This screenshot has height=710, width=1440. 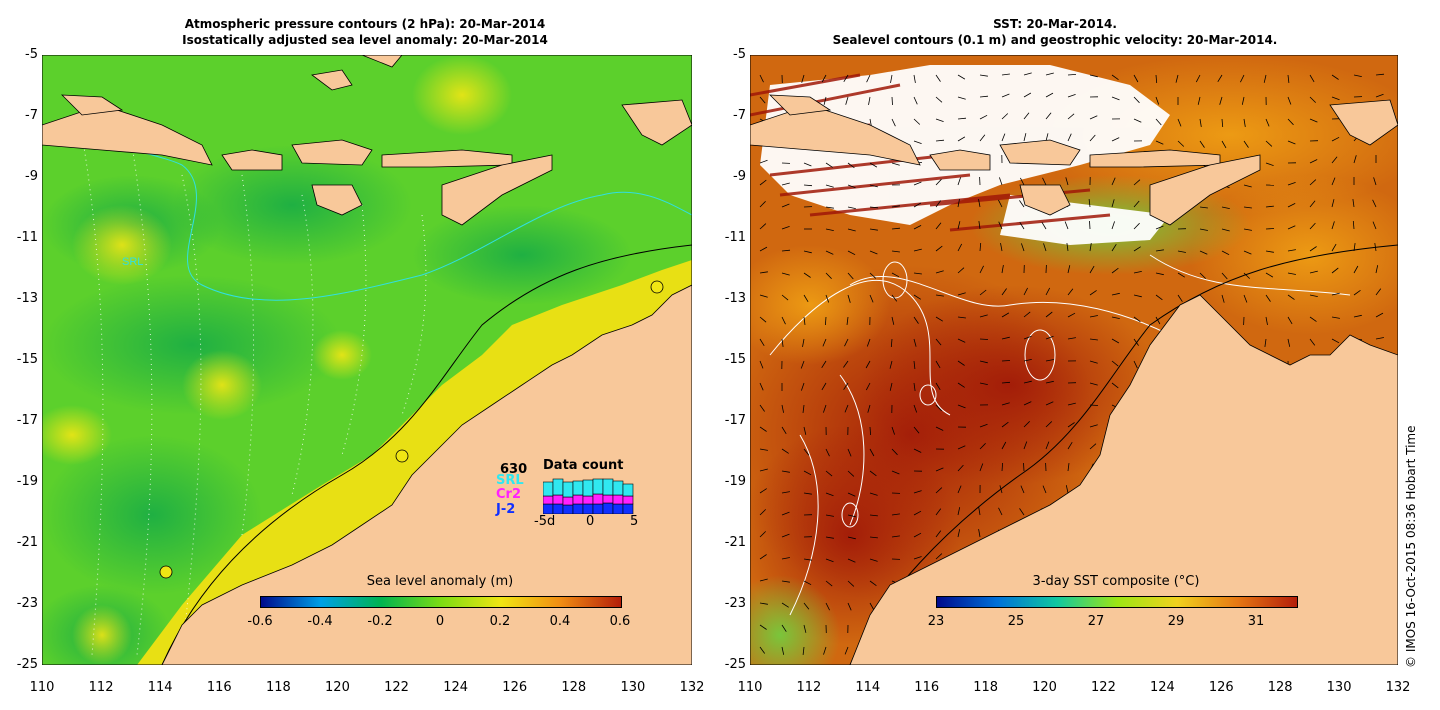 I want to click on x-tick-label: 122, so click(x=396, y=687).